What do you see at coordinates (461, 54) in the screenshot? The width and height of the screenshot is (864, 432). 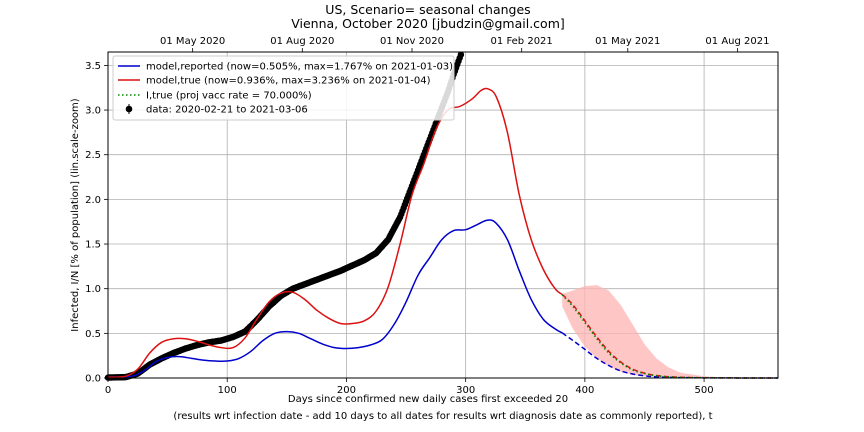 I see `data-point` at bounding box center [461, 54].